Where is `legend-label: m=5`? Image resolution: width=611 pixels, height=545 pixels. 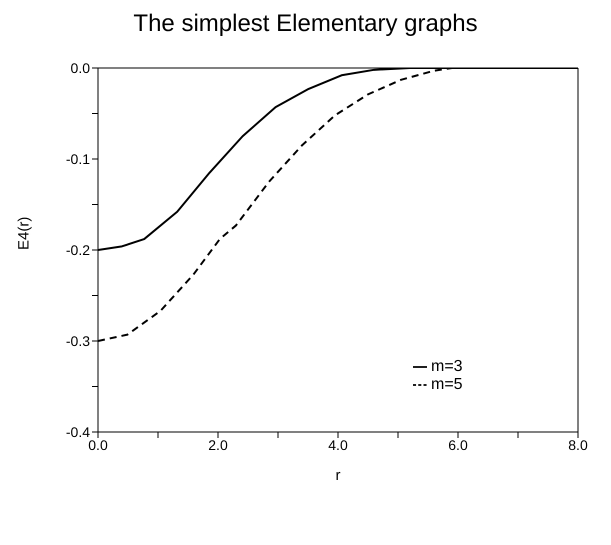 legend-label: m=5 is located at coordinates (447, 384).